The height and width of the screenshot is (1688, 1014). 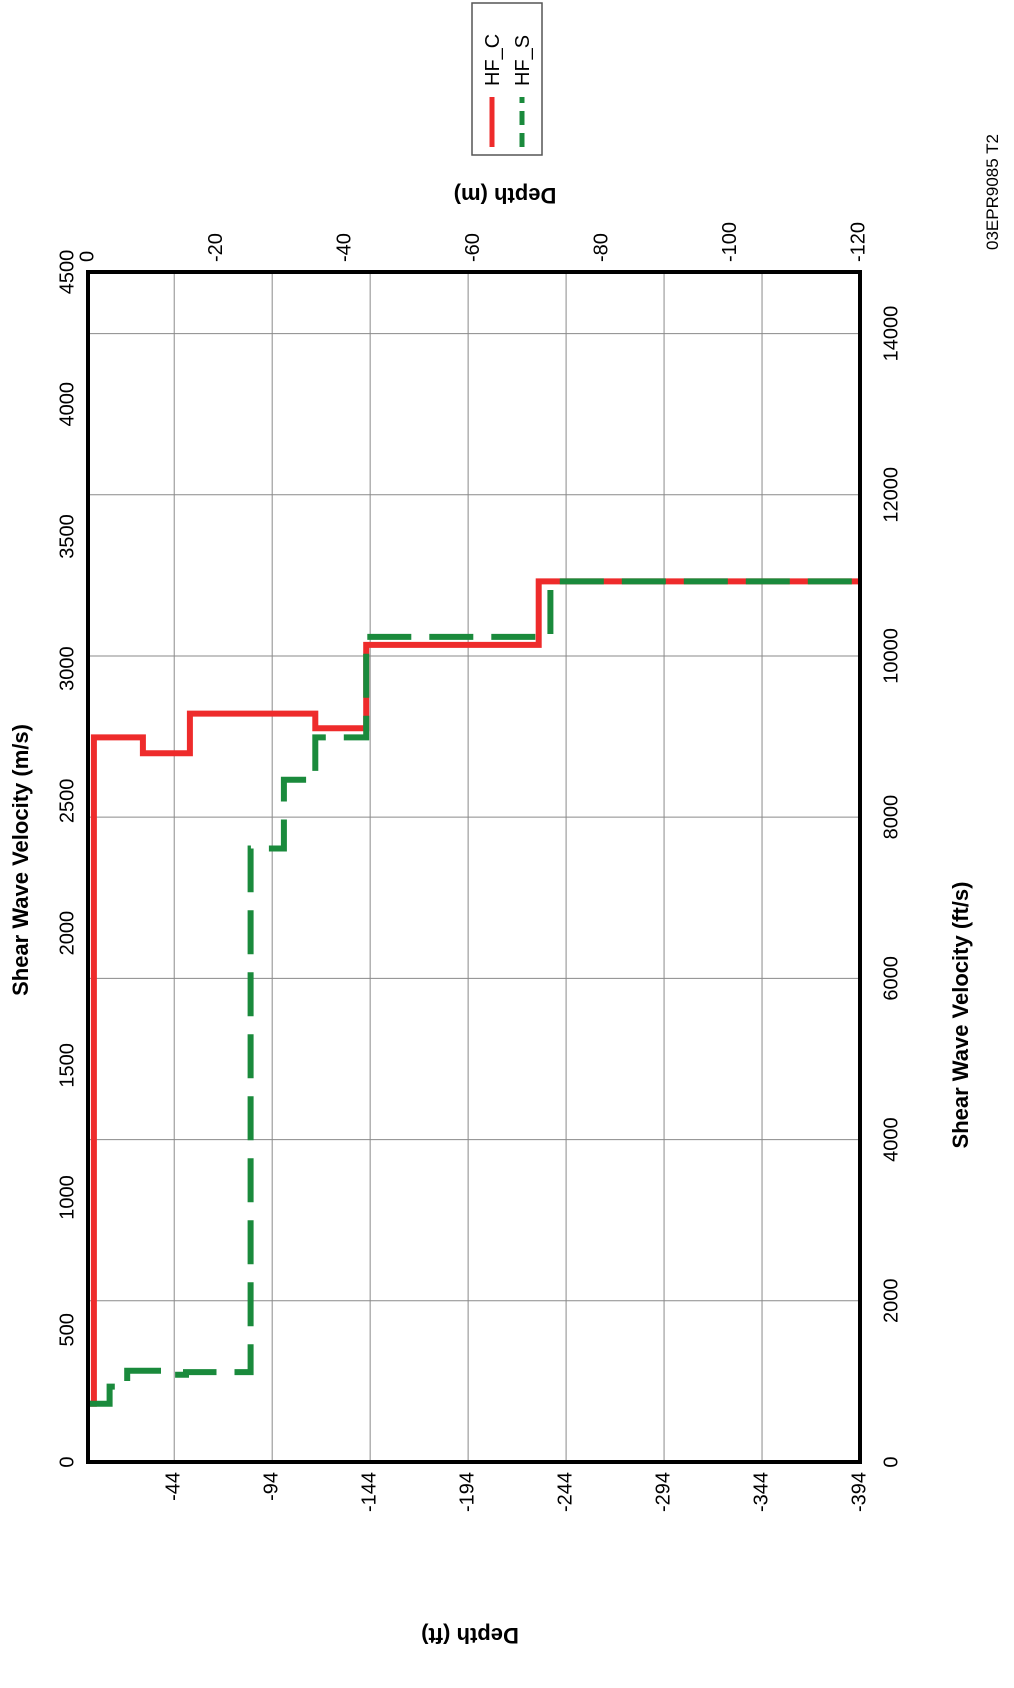 What do you see at coordinates (67, 859) in the screenshot?
I see `velocity-mps-tick-labels: 0 500 1000 1500 2000 2500 3000 3500 4000 4500` at bounding box center [67, 859].